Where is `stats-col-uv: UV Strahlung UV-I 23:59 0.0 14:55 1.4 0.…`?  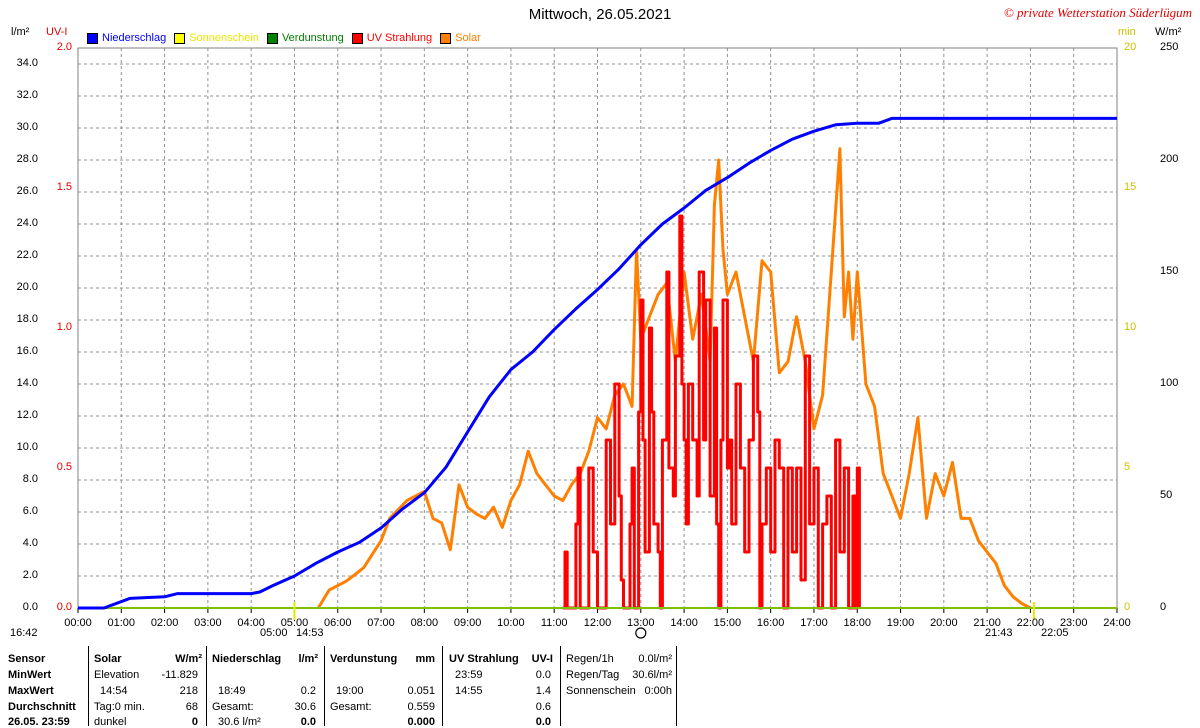
stats-col-uv: UV Strahlung UV-I 23:59 0.0 14:55 1.4 0.… is located at coordinates (501, 687).